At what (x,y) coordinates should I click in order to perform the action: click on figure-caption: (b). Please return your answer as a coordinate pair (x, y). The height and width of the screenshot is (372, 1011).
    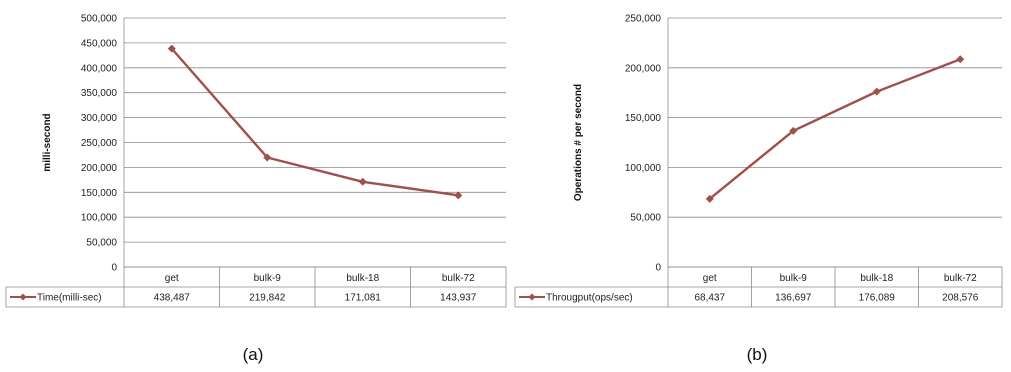
    Looking at the image, I should click on (757, 354).